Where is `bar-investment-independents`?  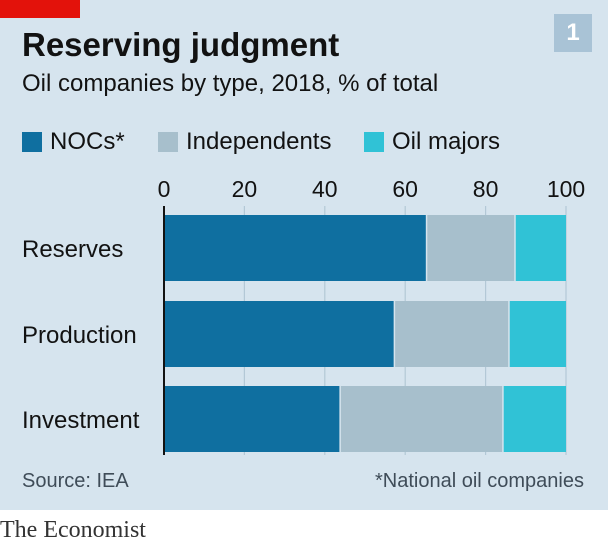
bar-investment-independents is located at coordinates (421, 419).